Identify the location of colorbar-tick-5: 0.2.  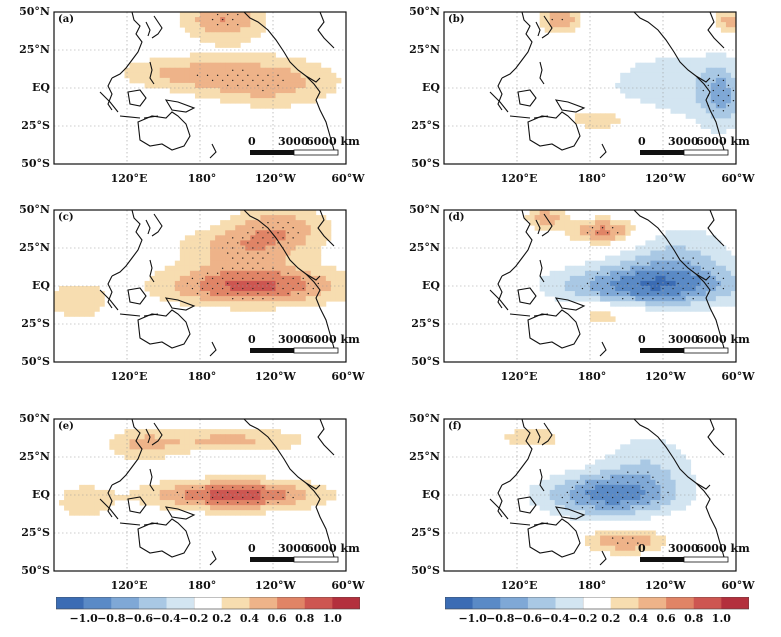
(611, 618).